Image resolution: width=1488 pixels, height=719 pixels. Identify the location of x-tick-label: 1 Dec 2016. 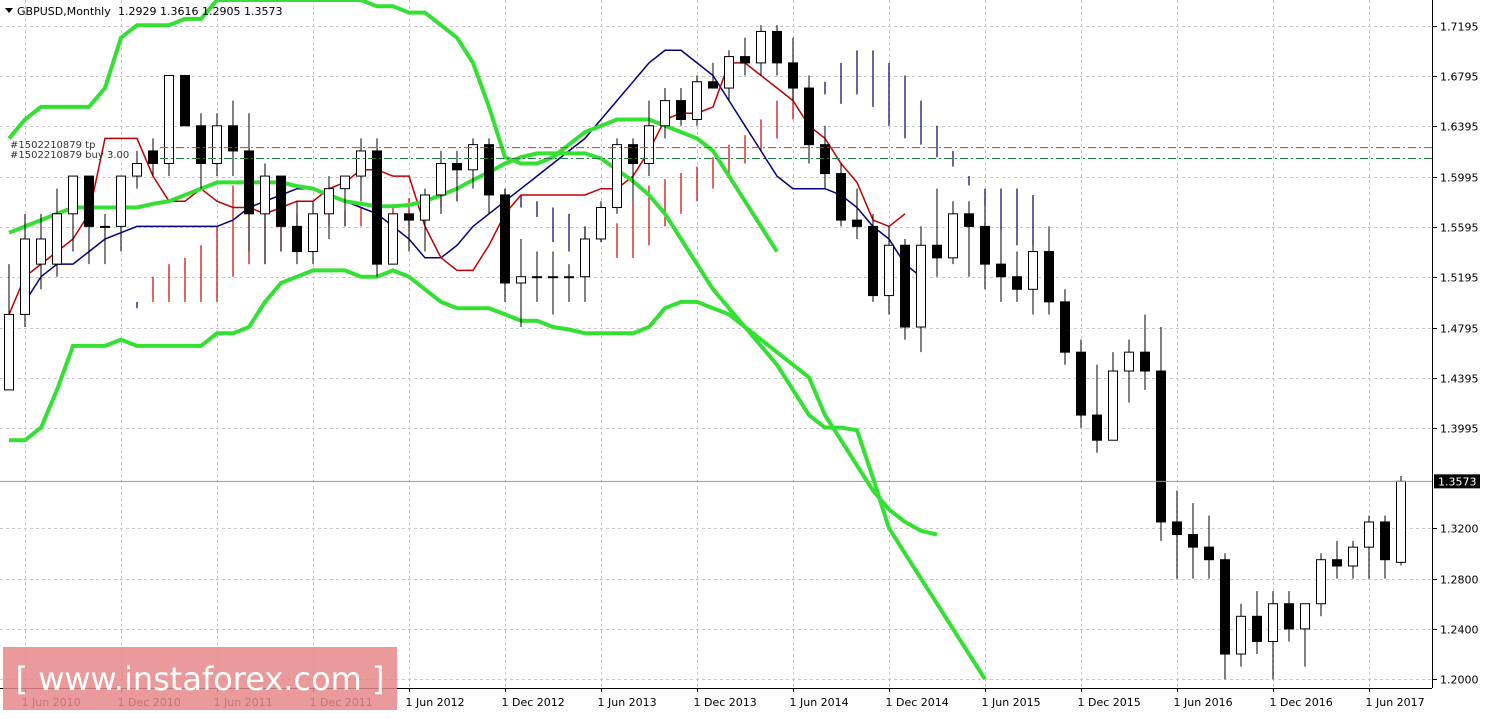
(1301, 702).